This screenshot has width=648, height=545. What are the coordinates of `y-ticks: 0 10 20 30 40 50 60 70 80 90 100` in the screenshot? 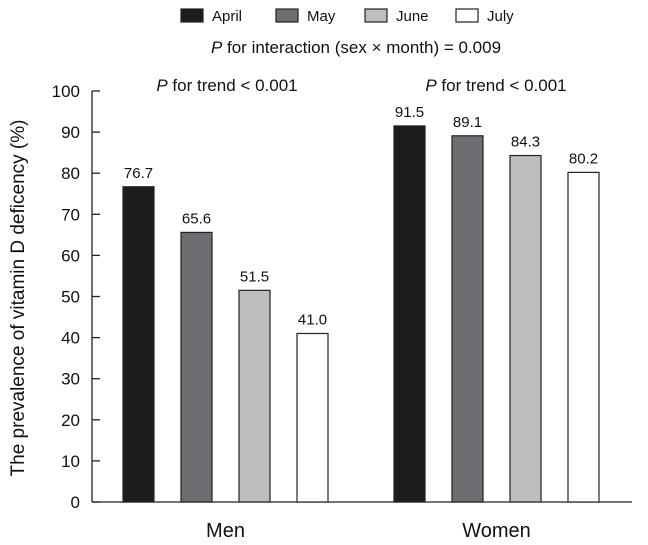 It's located at (76, 297).